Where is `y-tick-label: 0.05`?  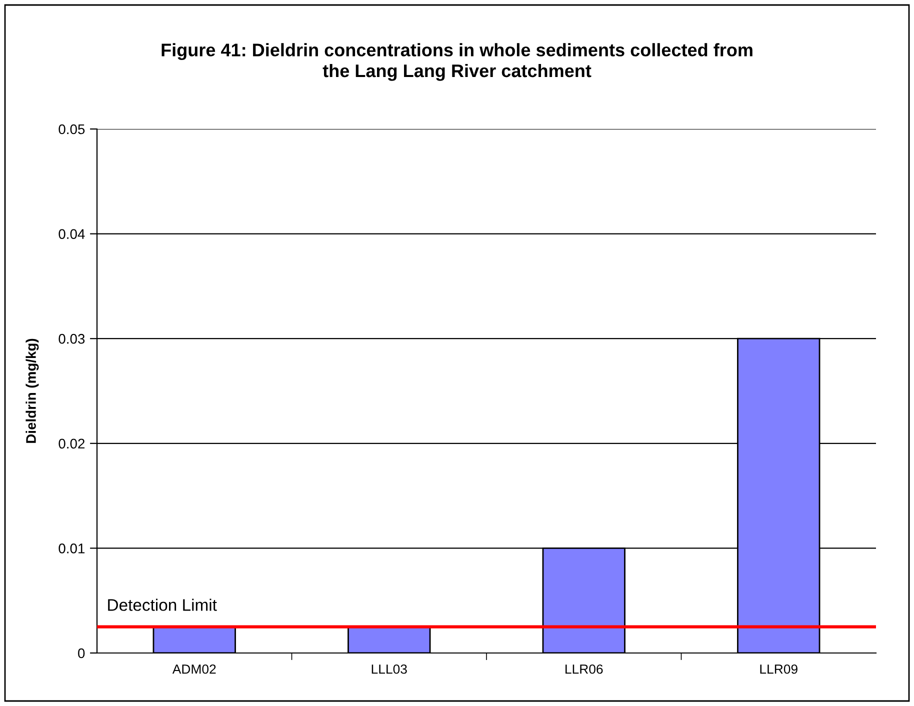 y-tick-label: 0.05 is located at coordinates (71, 129).